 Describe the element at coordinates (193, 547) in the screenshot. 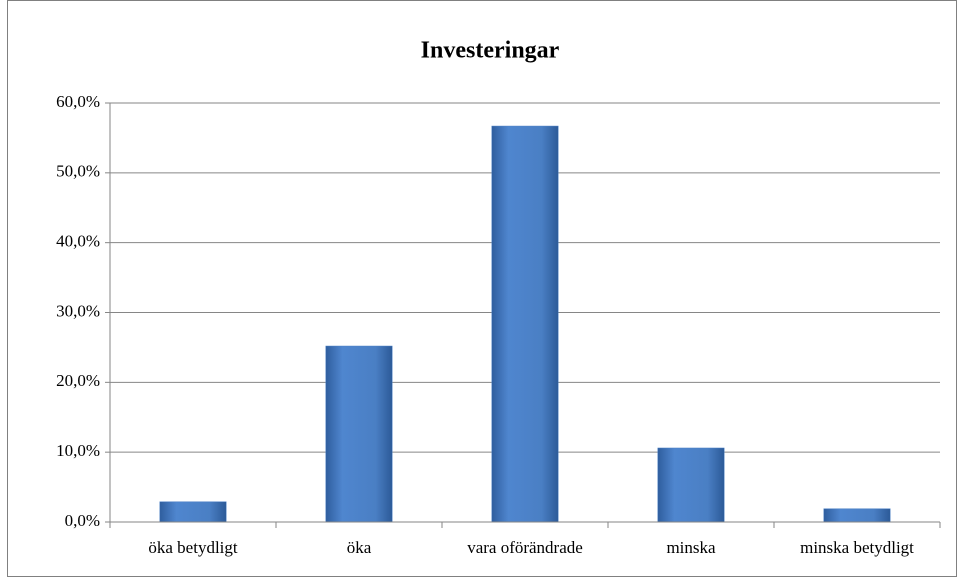

I see `x-tick-label: öka betydligt` at that location.